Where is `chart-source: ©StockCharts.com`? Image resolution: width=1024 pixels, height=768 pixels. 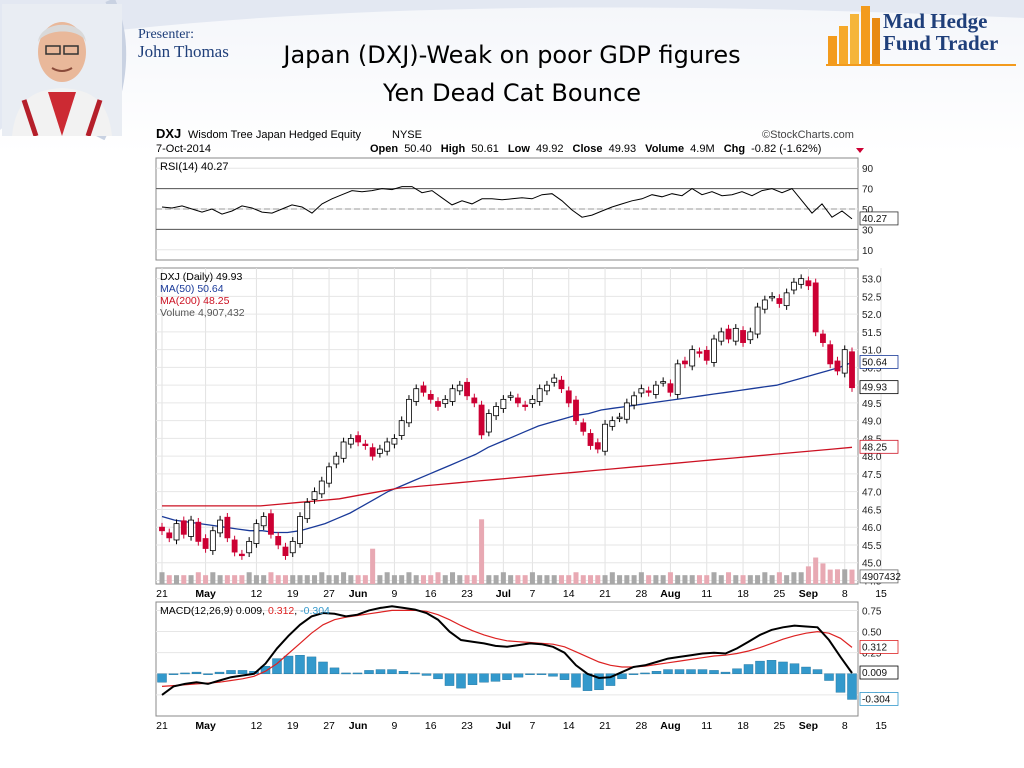
chart-source: ©StockCharts.com is located at coordinates (808, 135).